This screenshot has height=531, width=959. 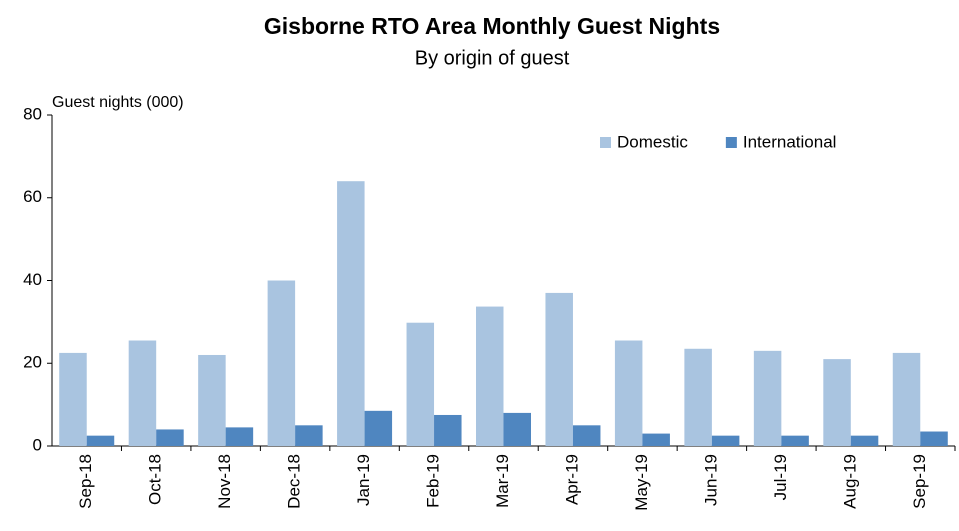 I want to click on chart-title: Gisborne RTO Area Monthly Guest Nights, so click(x=492, y=26).